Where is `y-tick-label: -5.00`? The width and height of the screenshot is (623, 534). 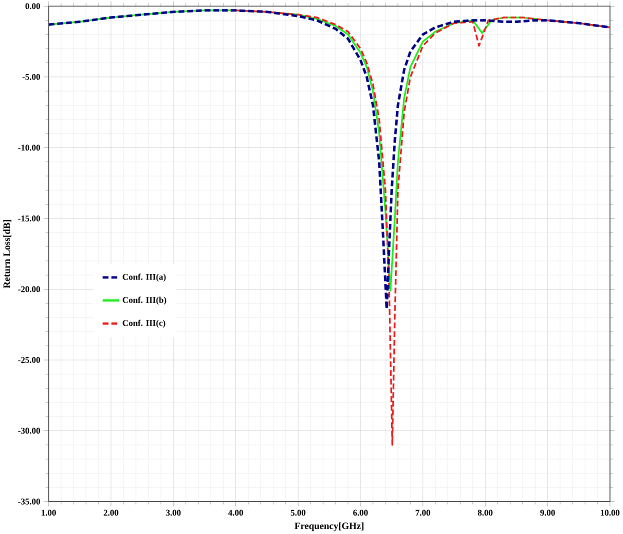
y-tick-label: -5.00 is located at coordinates (31, 77).